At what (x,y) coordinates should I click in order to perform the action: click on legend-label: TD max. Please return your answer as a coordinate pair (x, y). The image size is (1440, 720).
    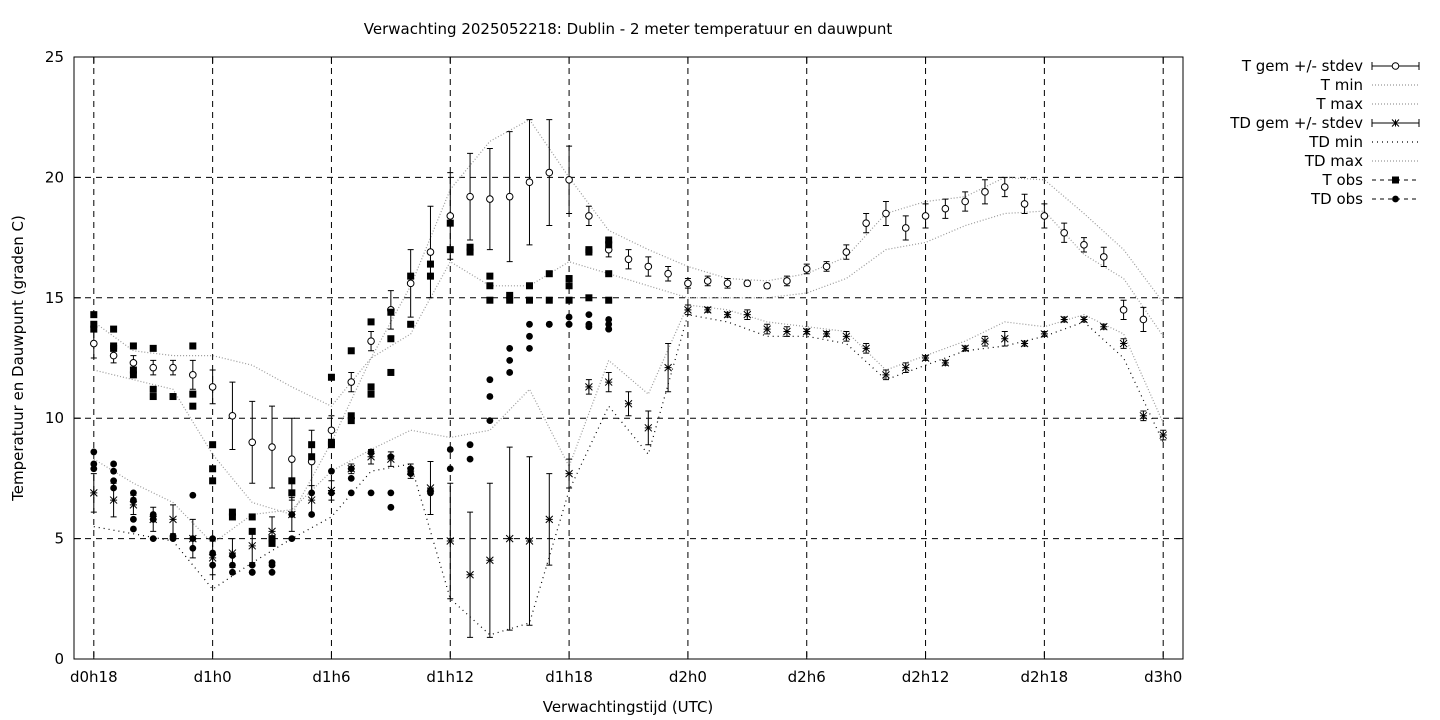
    Looking at the image, I should click on (1333, 161).